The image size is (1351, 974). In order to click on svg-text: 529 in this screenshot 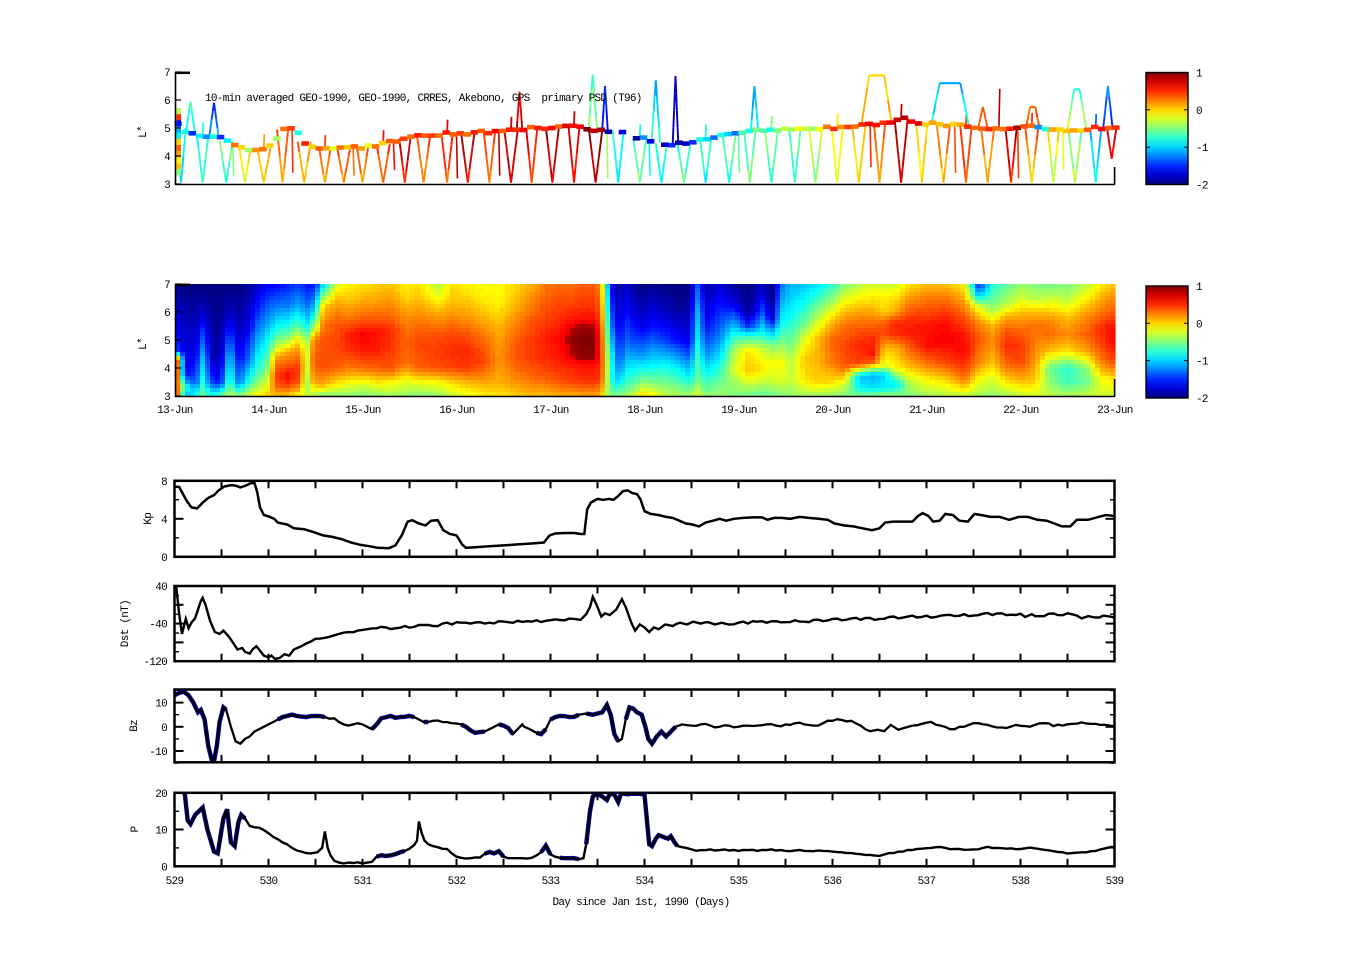, I will do `click(175, 882)`.